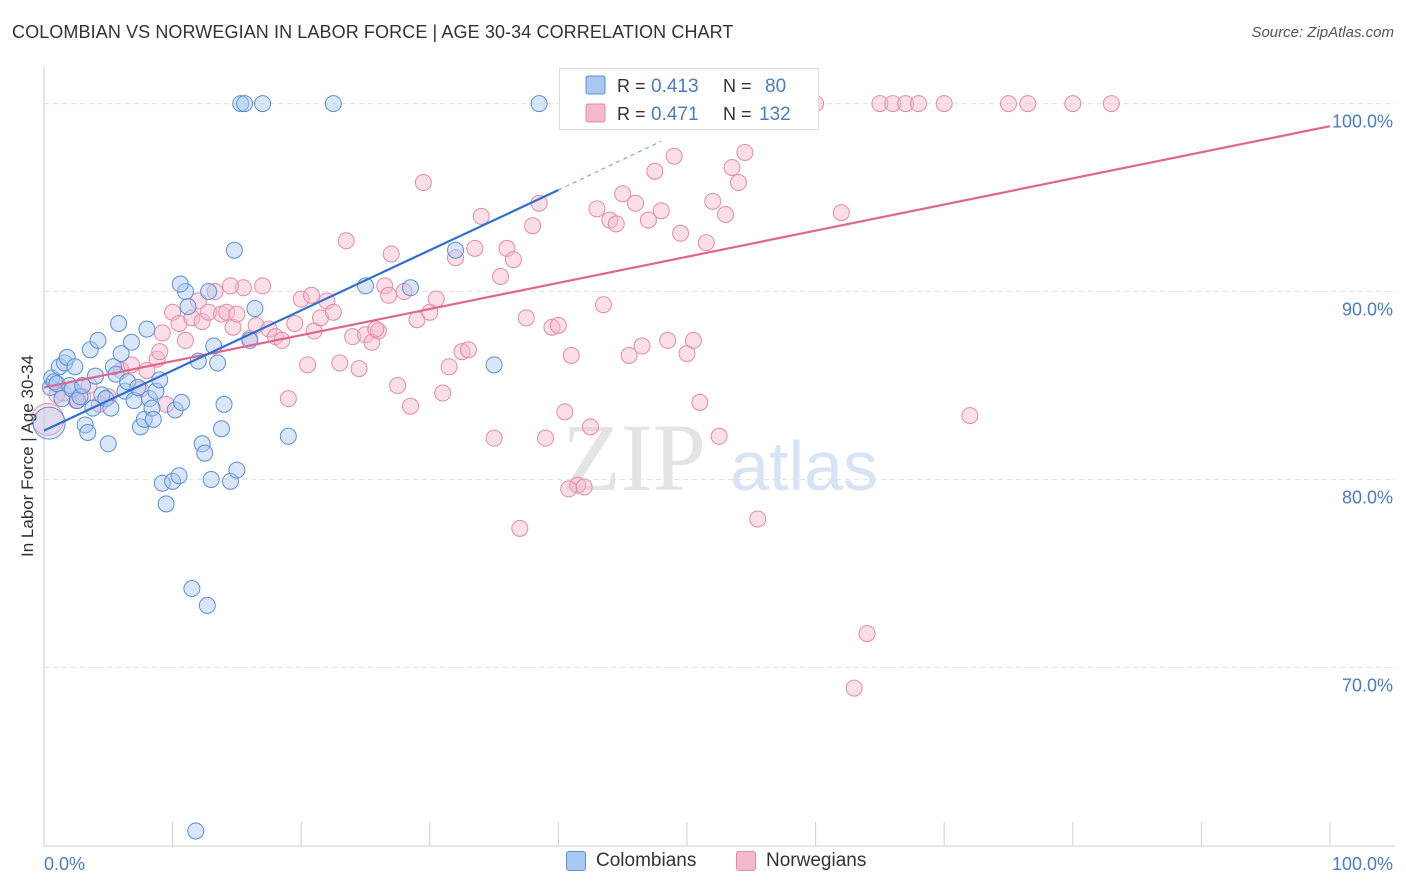 Image resolution: width=1406 pixels, height=892 pixels. I want to click on legend-item-norwegians: Norwegians, so click(801, 861).